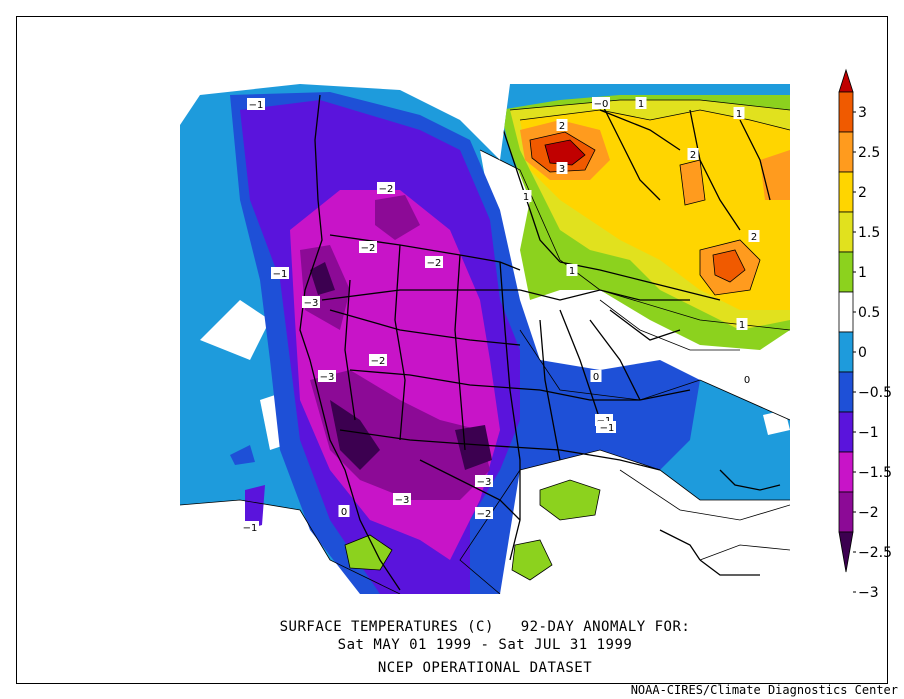  What do you see at coordinates (869, 313) in the screenshot?
I see `colorbar-label: 0.5` at bounding box center [869, 313].